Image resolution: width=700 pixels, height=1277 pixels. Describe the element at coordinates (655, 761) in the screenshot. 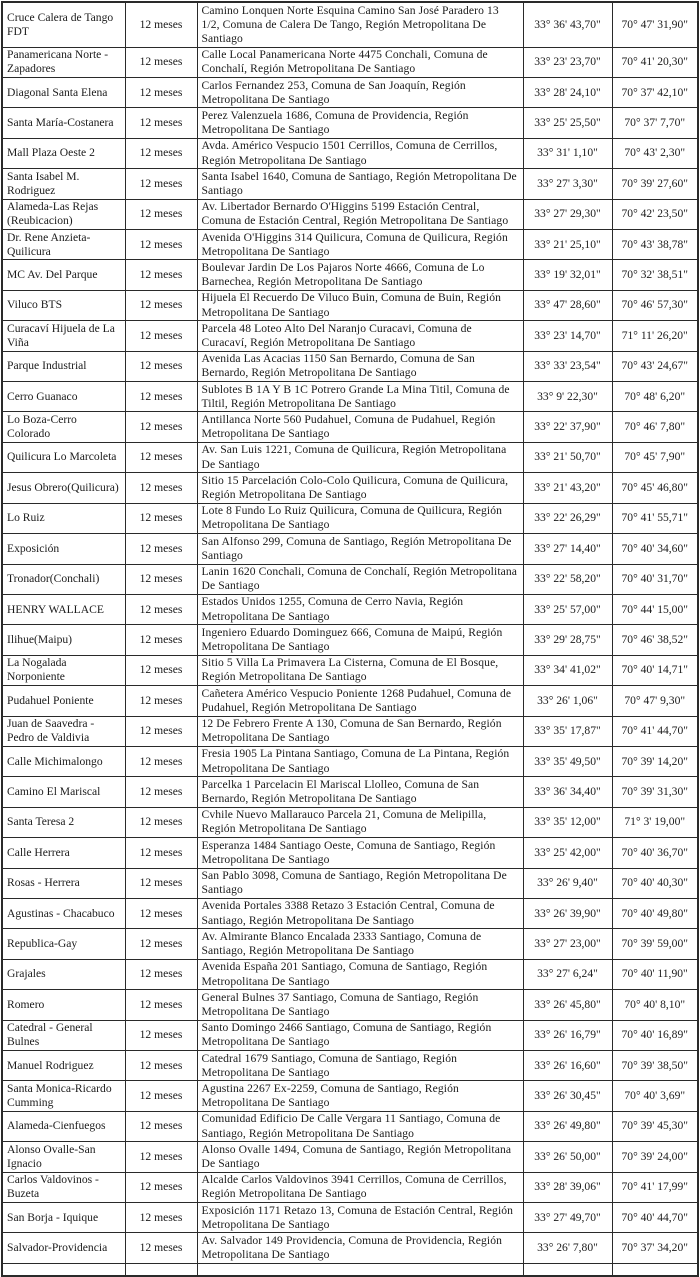

I see `longitude-cell: 70° 39' 14,20"` at that location.